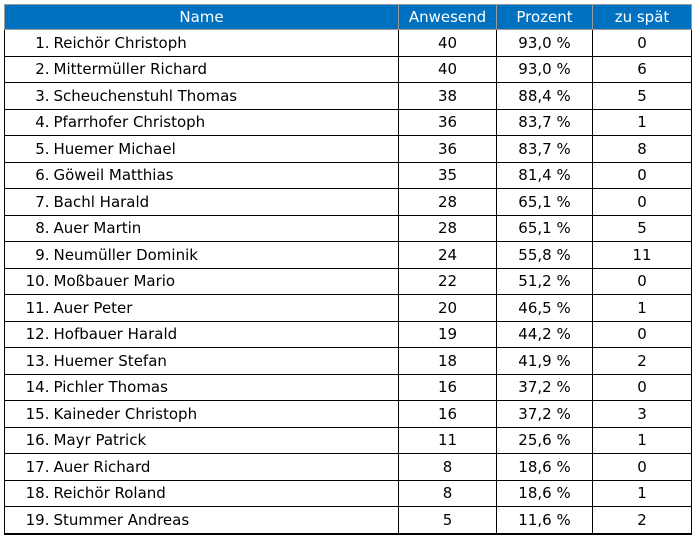  Describe the element at coordinates (348, 255) in the screenshot. I see `table-row: 9. Neumüller Dominik 24 55,8 % 11` at that location.